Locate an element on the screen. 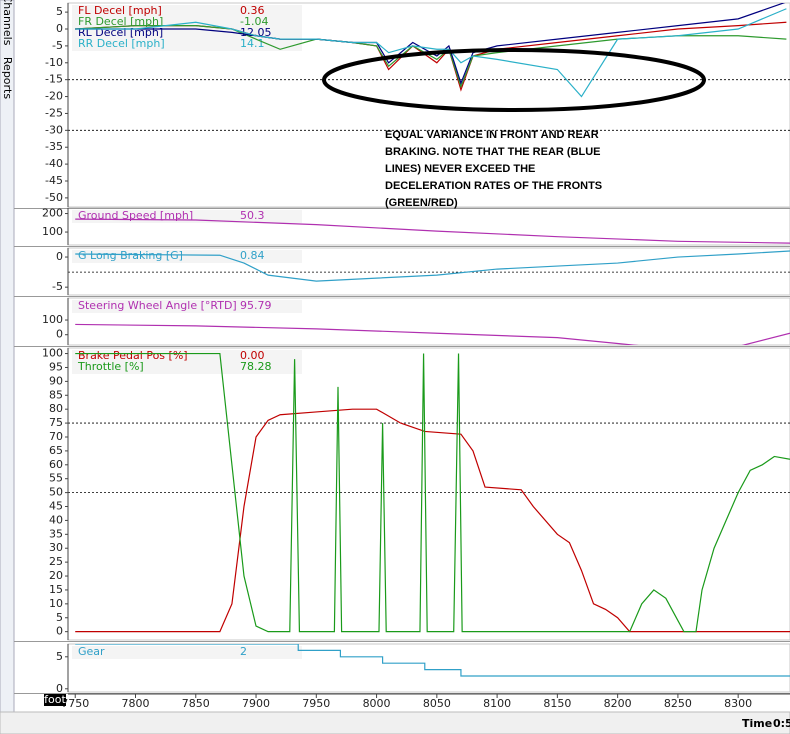 The height and width of the screenshot is (734, 790). sidebar is located at coordinates (7, 356).